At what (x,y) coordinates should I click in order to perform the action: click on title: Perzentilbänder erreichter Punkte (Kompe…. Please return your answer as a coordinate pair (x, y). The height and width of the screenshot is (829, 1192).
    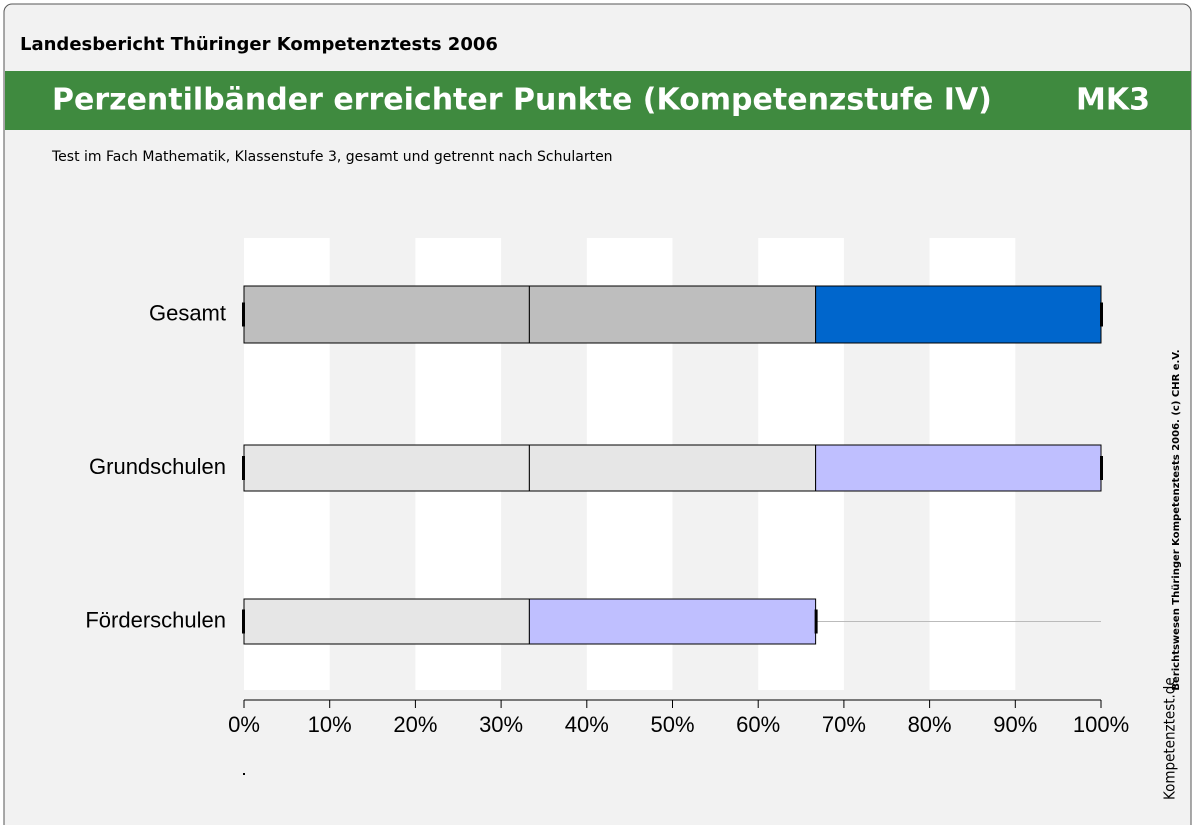
    Looking at the image, I should click on (522, 100).